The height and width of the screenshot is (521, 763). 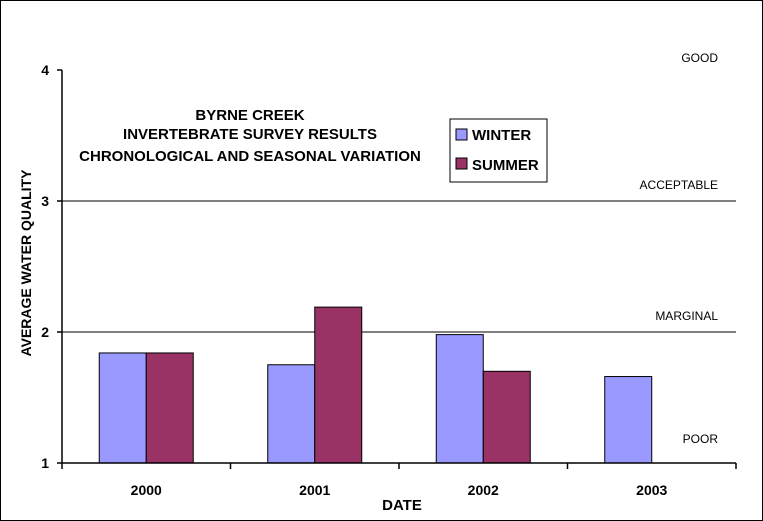 What do you see at coordinates (399, 480) in the screenshot?
I see `x-ticks: 2000 2001 2002 2003` at bounding box center [399, 480].